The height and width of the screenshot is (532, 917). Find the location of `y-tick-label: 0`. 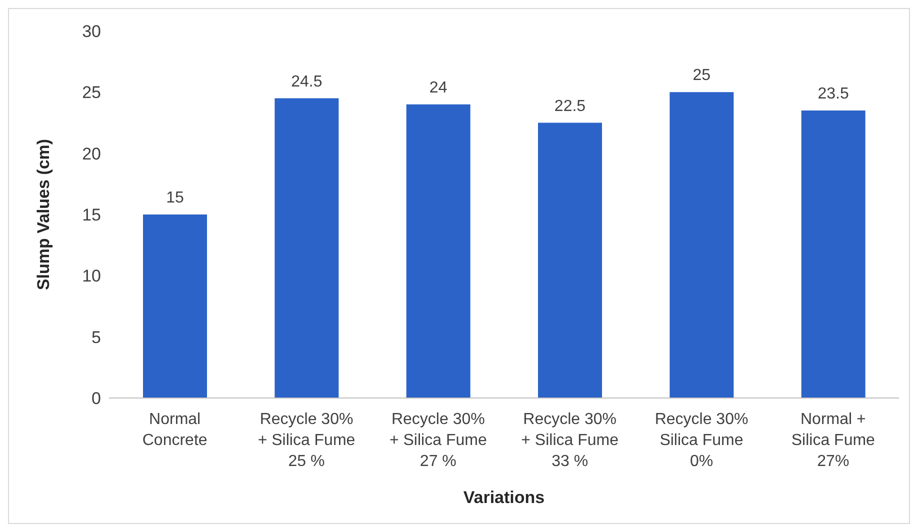

y-tick-label: 0 is located at coordinates (96, 398).